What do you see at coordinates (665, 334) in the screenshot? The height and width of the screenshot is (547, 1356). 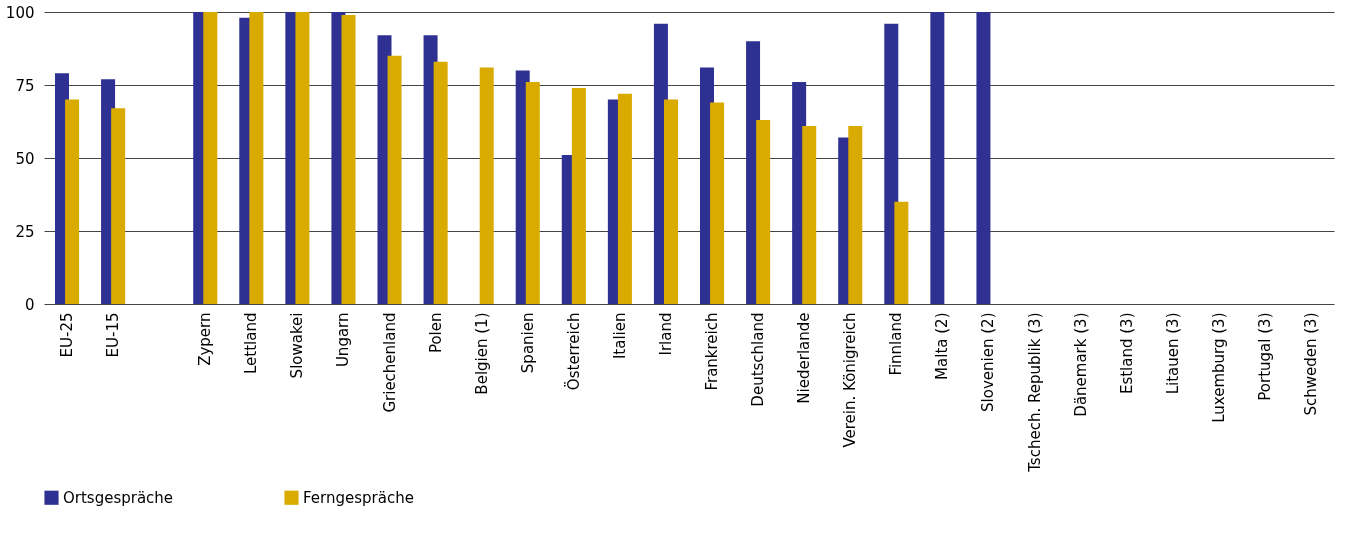 I see `x-tick-label: Irland` at bounding box center [665, 334].